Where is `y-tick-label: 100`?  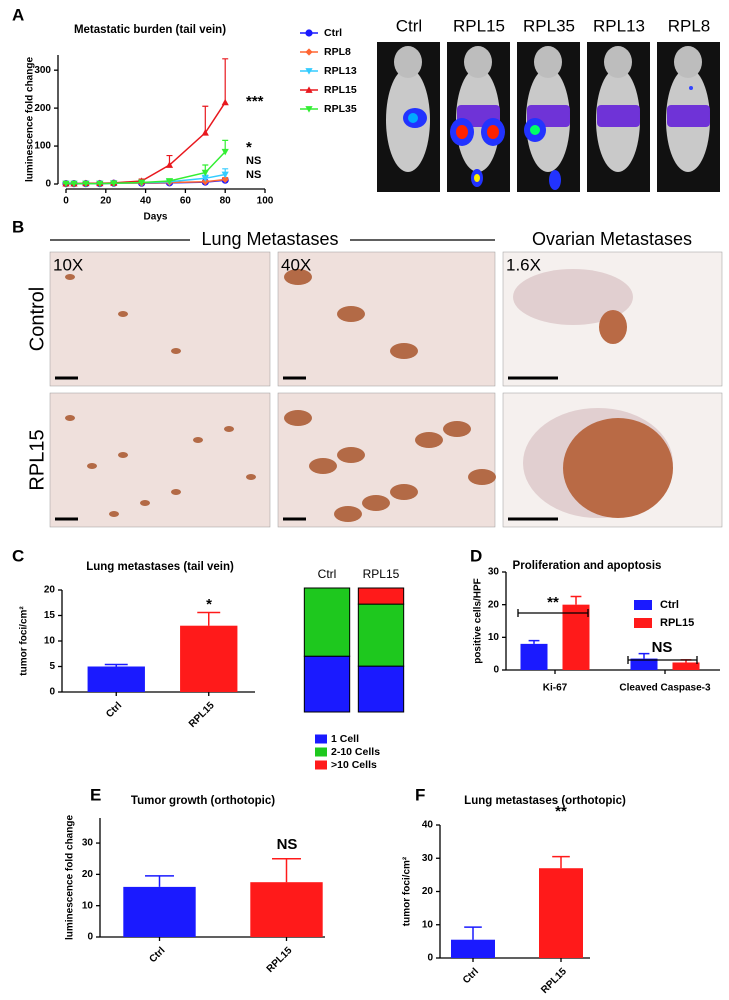 y-tick-label: 100 is located at coordinates (42, 146).